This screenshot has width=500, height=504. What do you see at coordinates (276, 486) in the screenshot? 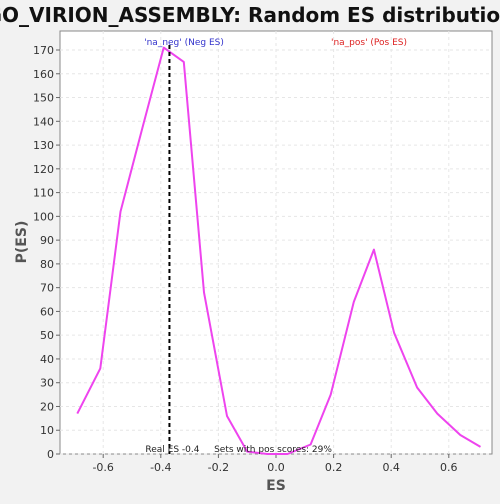
I see `x-axis-label: ES` at bounding box center [276, 486].